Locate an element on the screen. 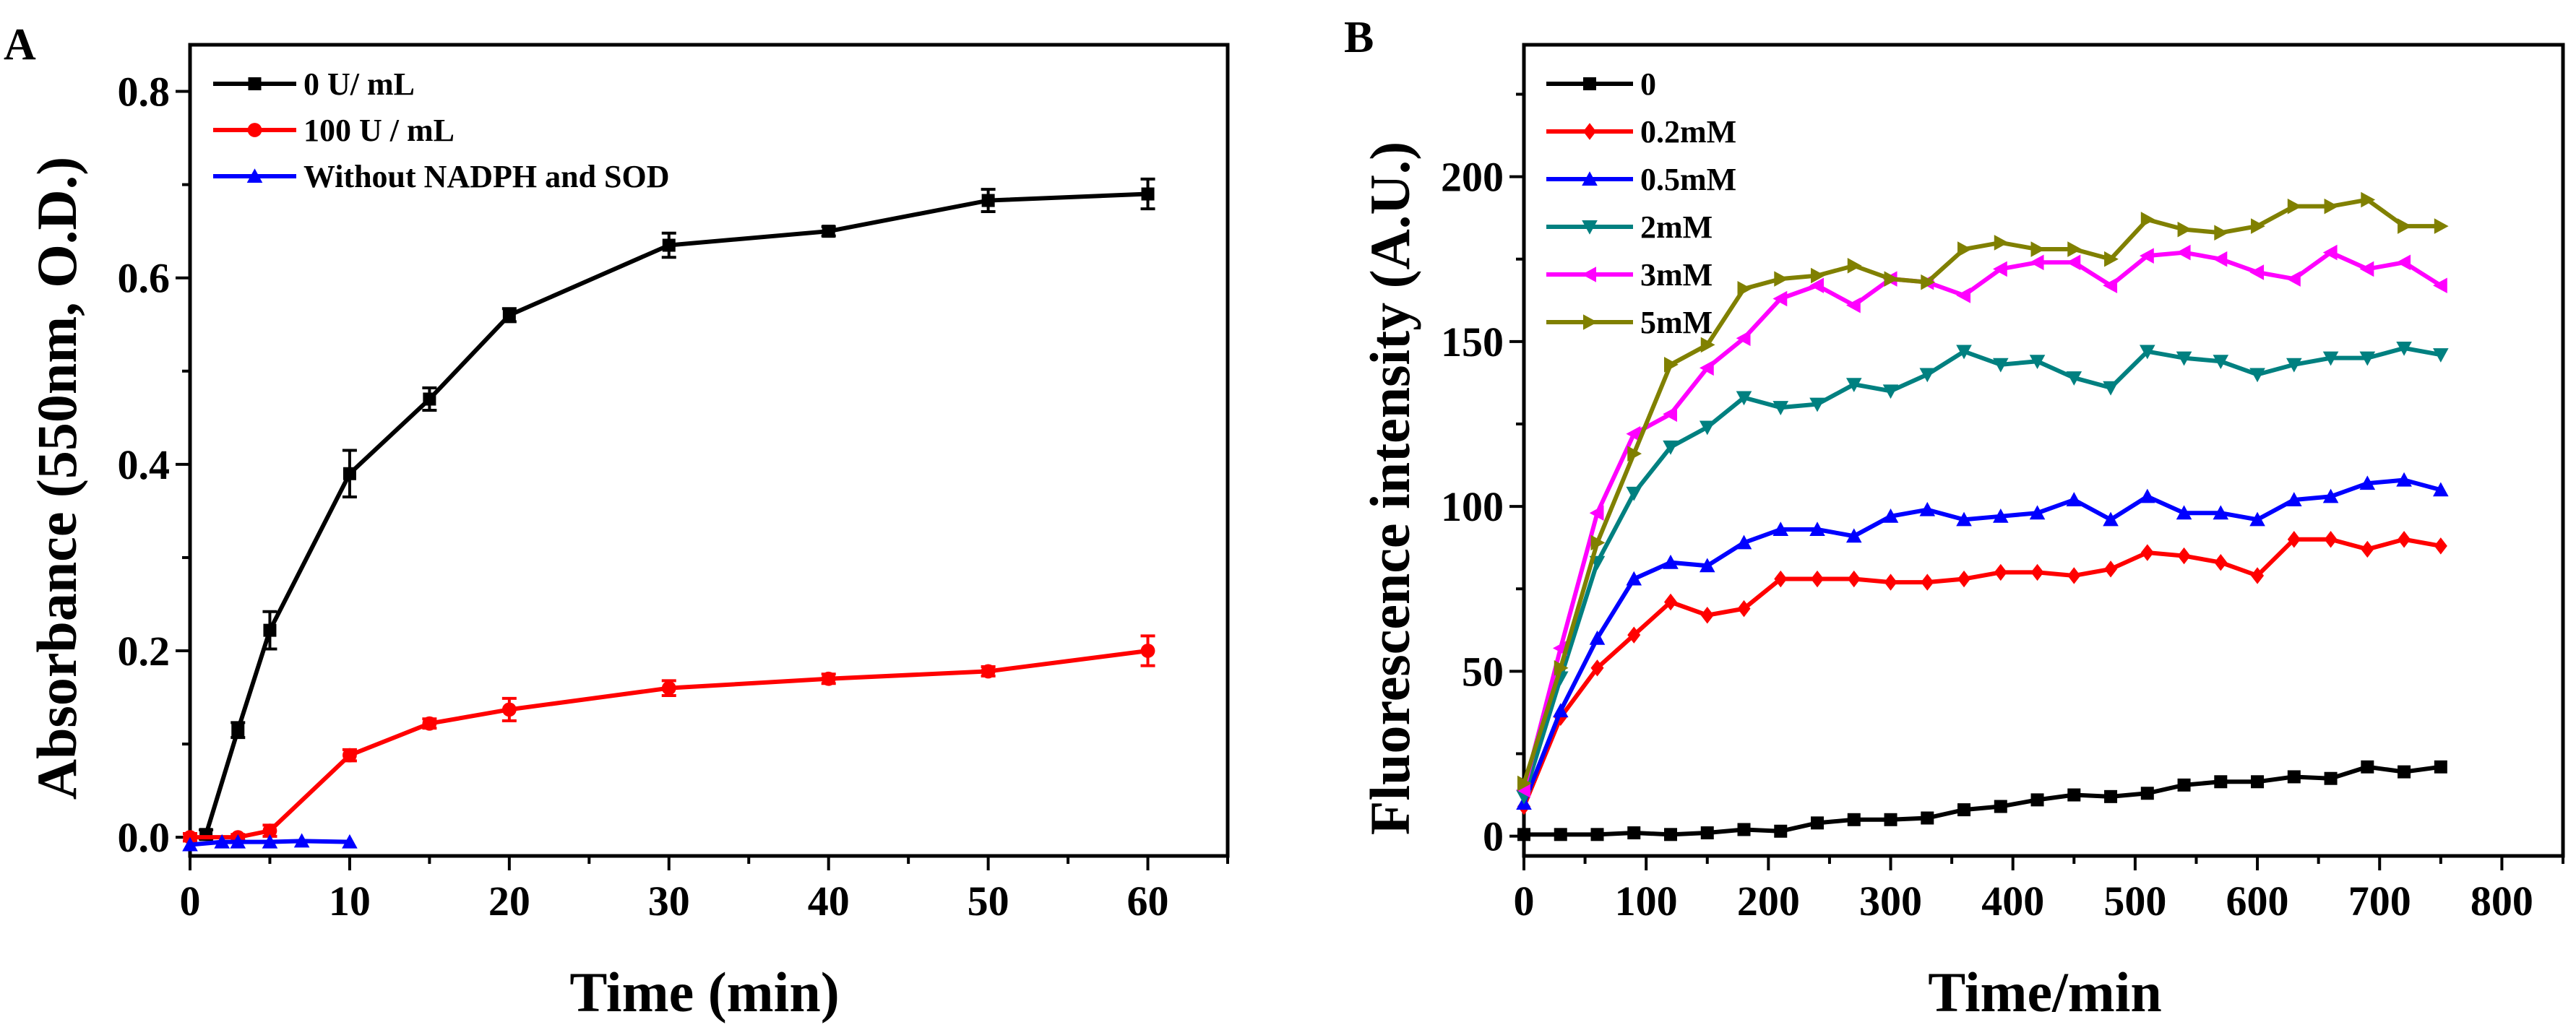 The height and width of the screenshot is (1030, 2576). y-tick-label: 0 is located at coordinates (1493, 836).